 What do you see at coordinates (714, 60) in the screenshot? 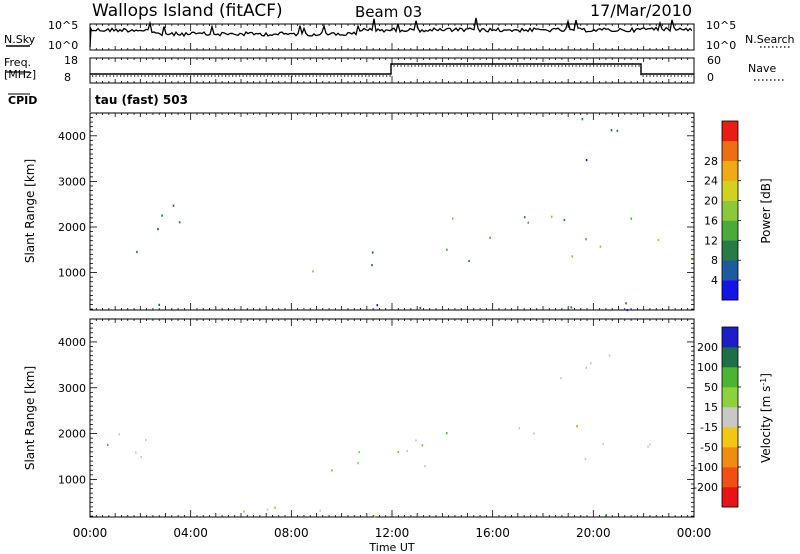
I see `nave-tick-top: 60` at bounding box center [714, 60].